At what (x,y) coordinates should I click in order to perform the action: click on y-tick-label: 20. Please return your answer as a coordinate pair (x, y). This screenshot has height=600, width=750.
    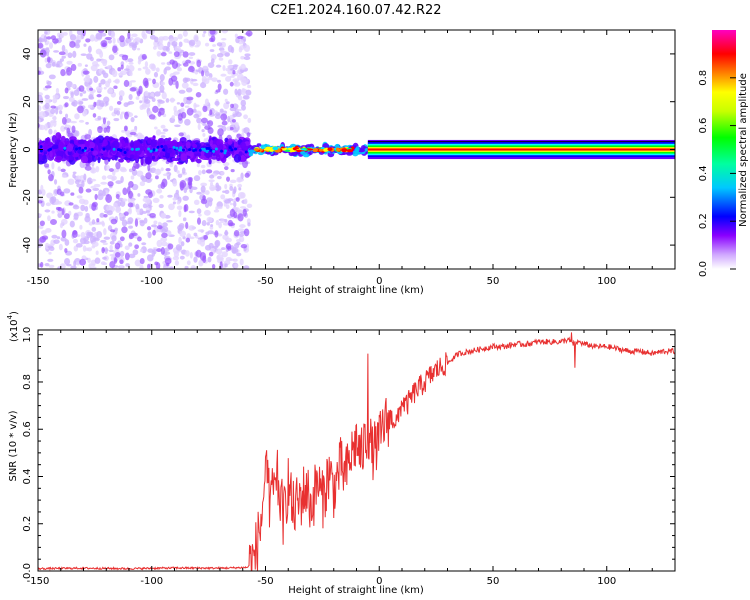
    Looking at the image, I should click on (27, 101).